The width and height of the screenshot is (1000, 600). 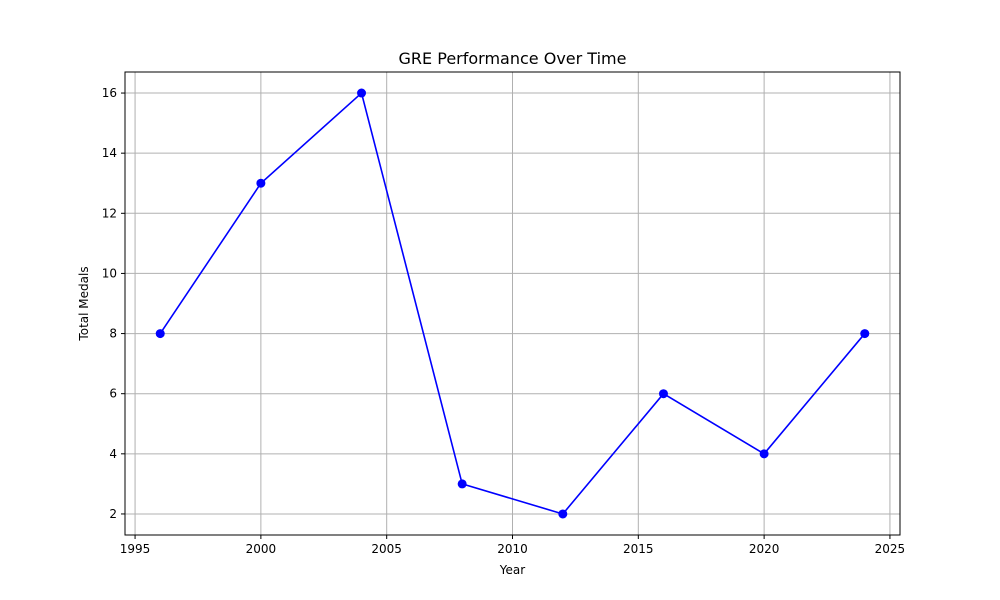 What do you see at coordinates (512, 570) in the screenshot?
I see `x-axis-title: Year` at bounding box center [512, 570].